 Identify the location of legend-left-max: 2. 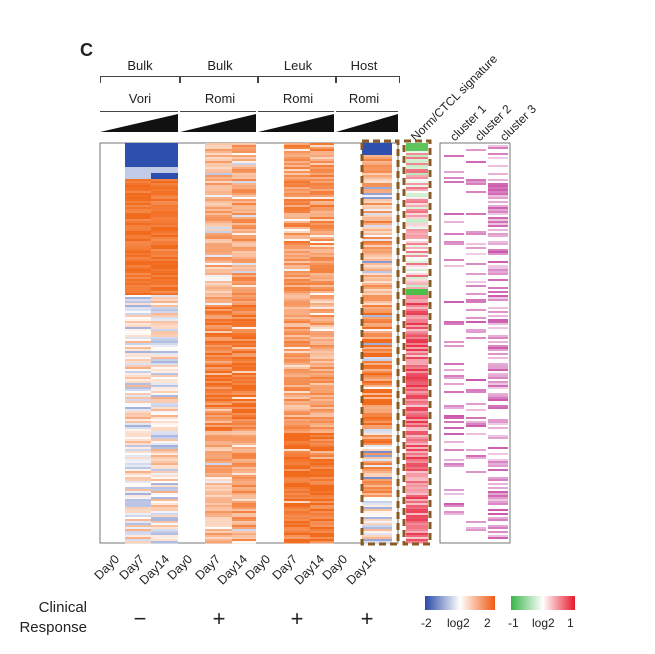
(487, 623).